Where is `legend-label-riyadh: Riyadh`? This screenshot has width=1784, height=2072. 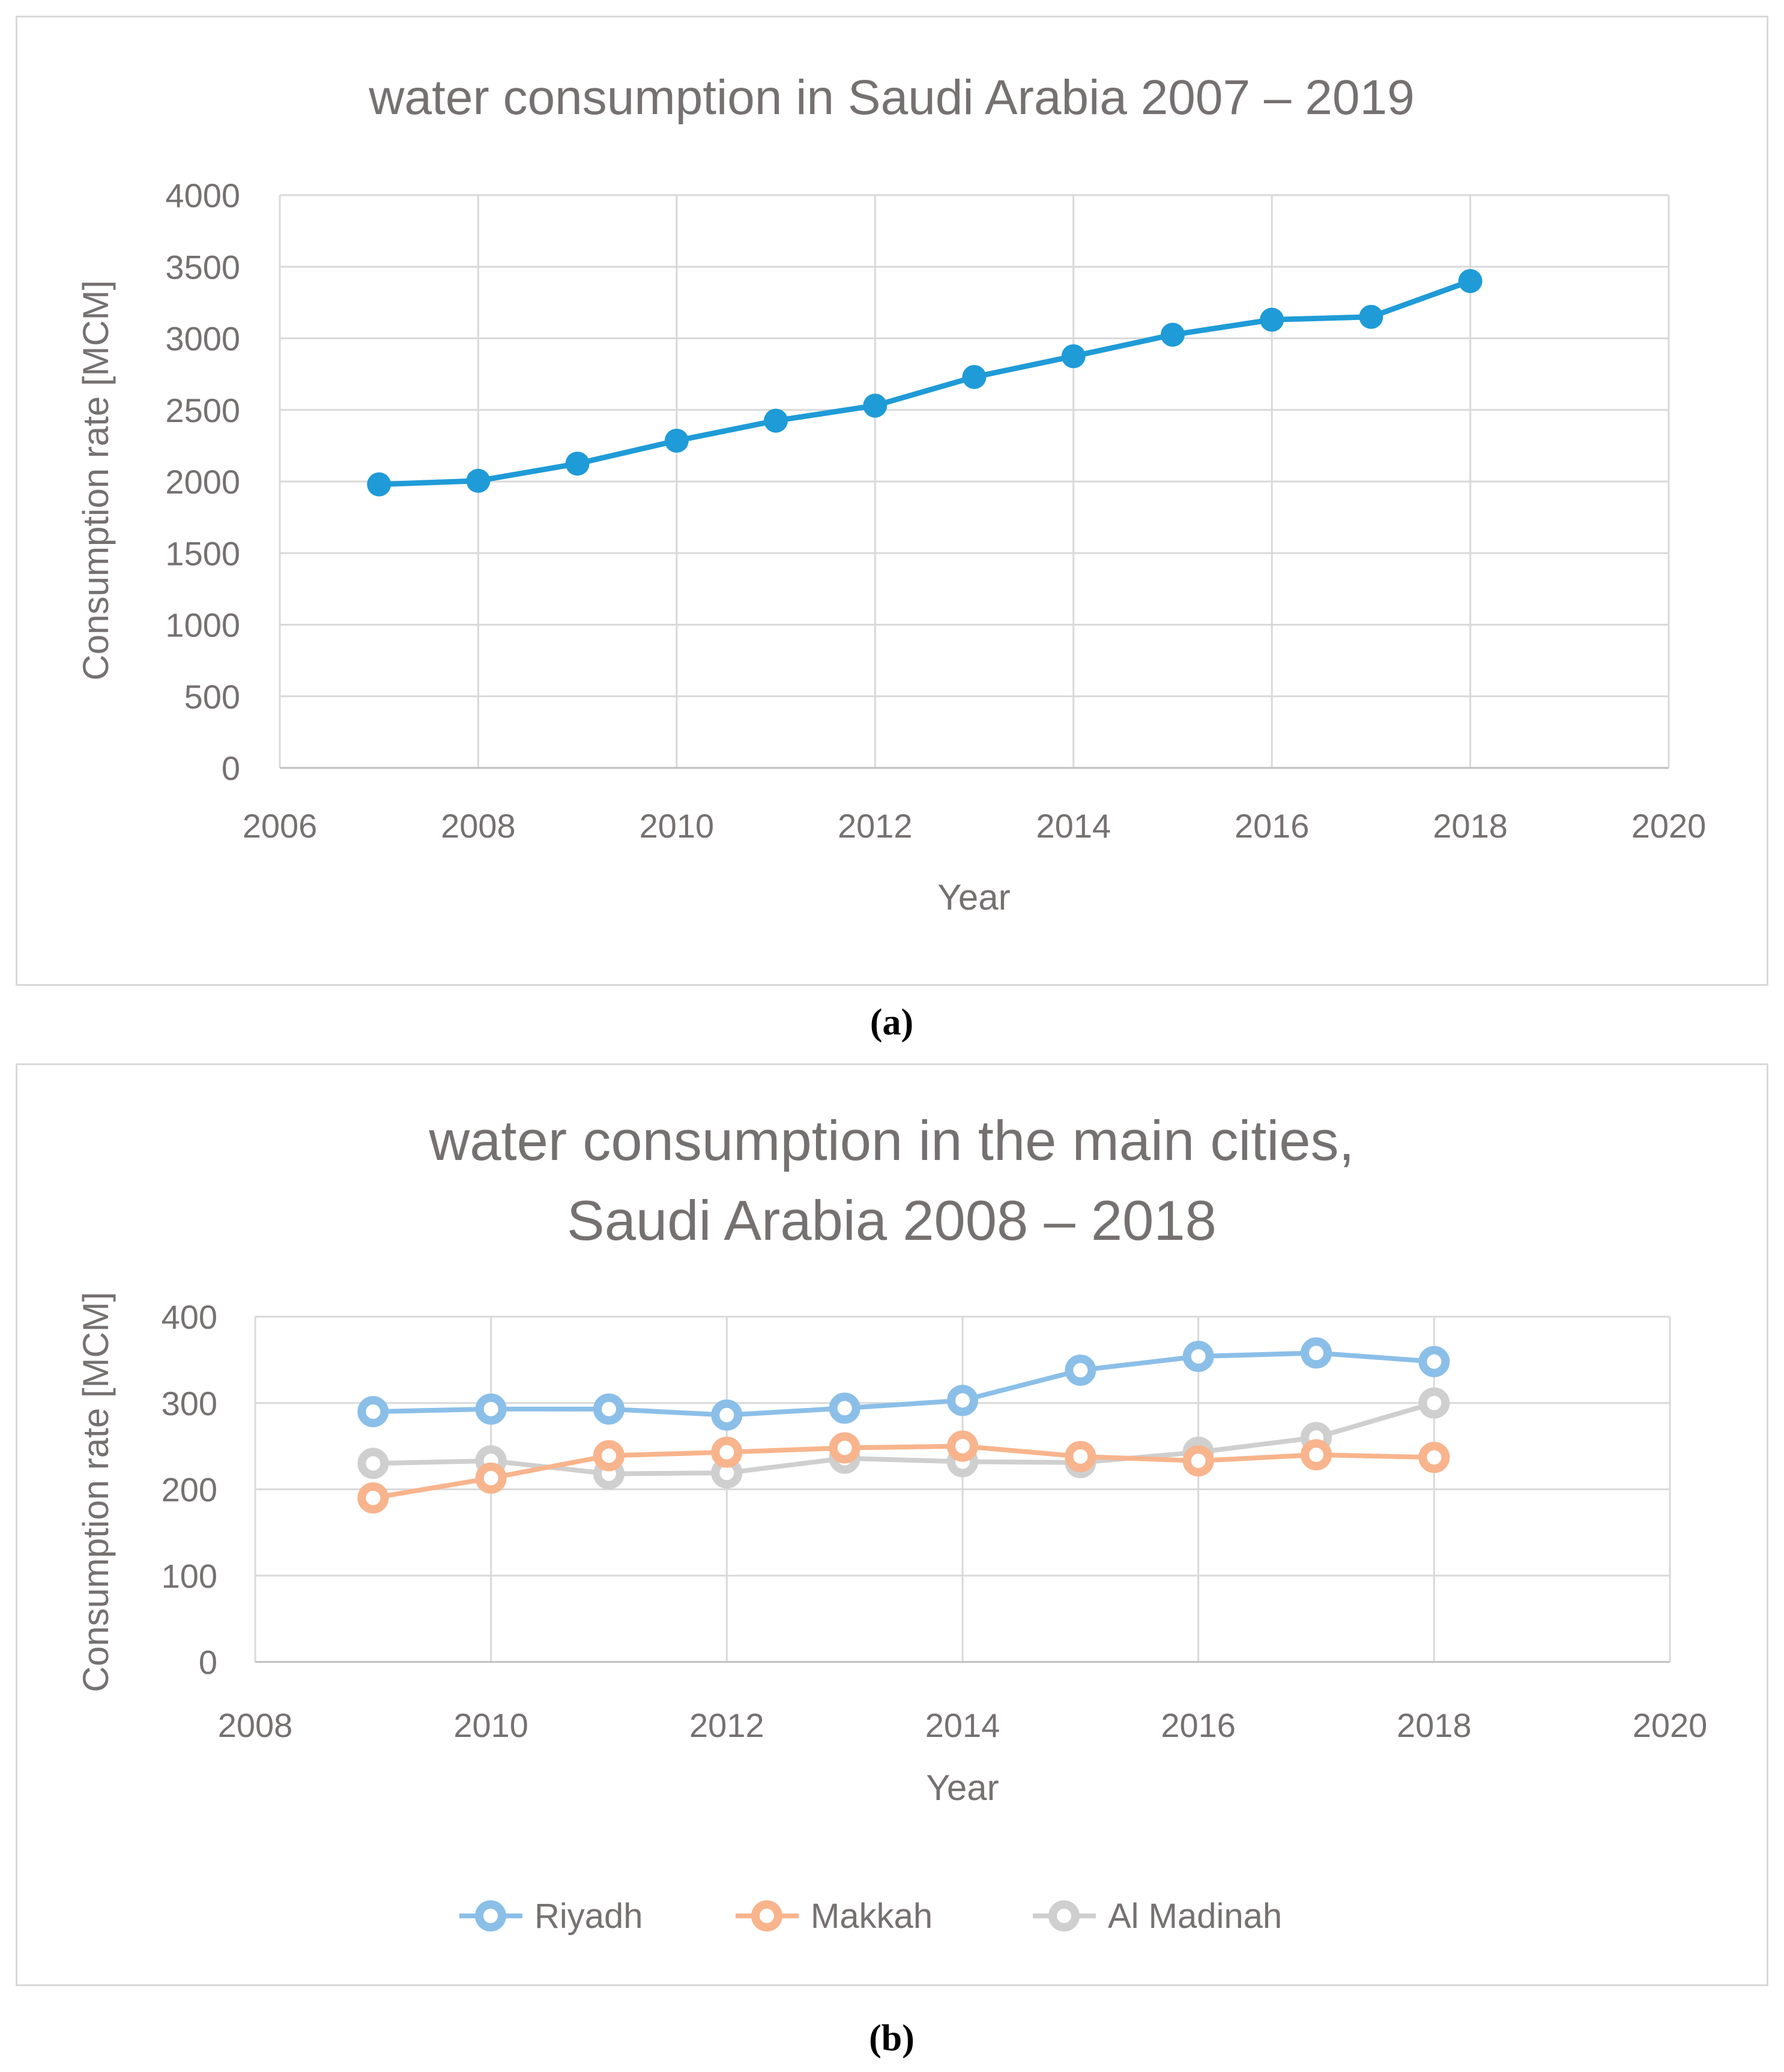 legend-label-riyadh: Riyadh is located at coordinates (588, 1916).